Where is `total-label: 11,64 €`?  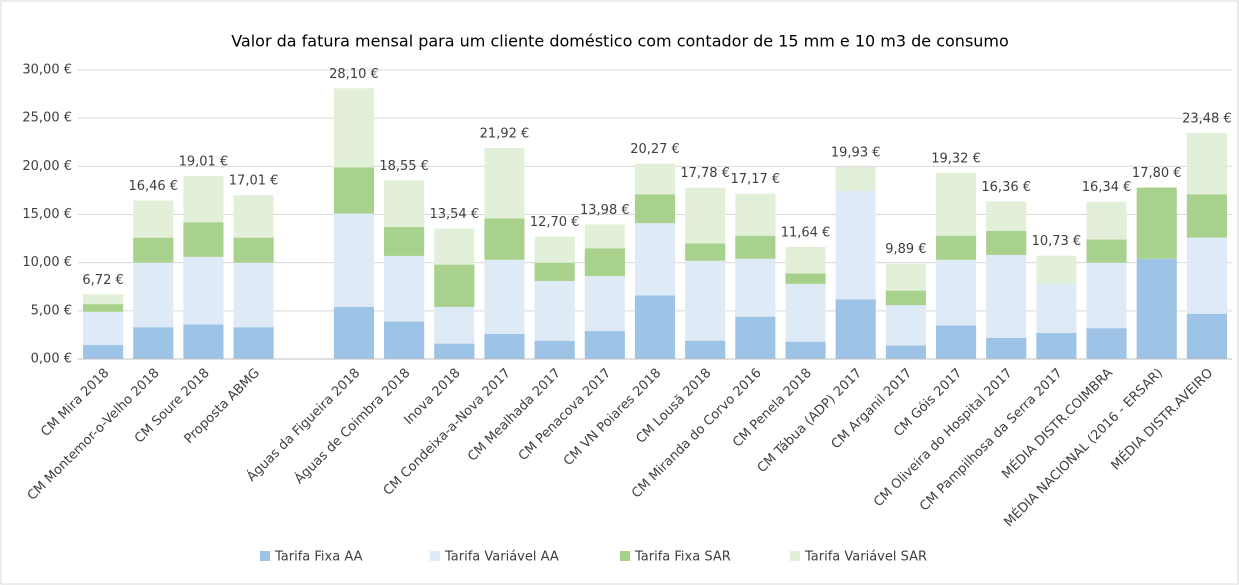 total-label: 11,64 € is located at coordinates (806, 232).